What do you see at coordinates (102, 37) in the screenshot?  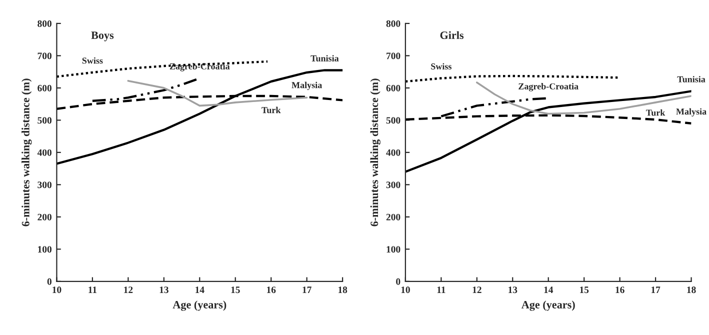 I see `text: Boys` at bounding box center [102, 37].